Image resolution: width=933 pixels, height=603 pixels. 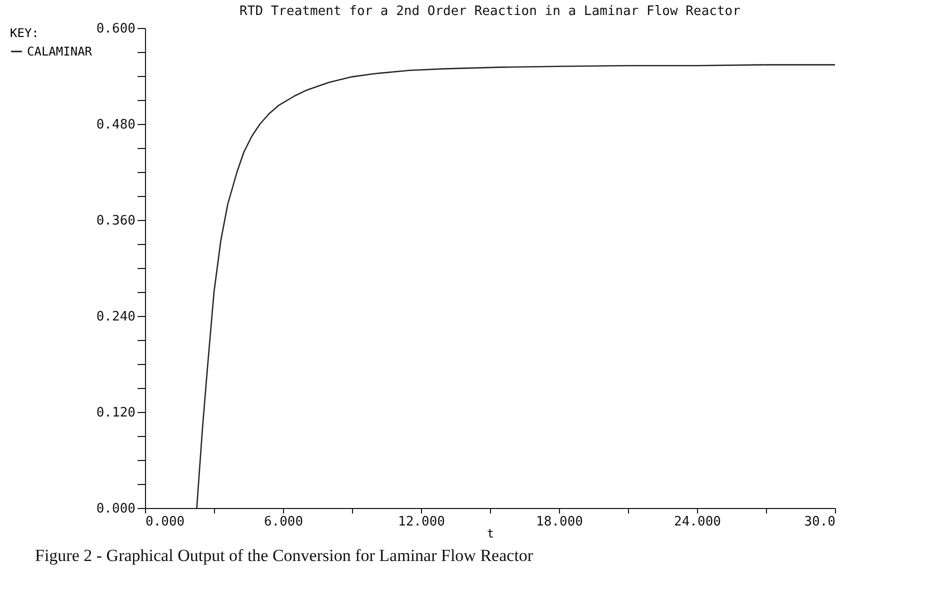 I want to click on x-tick-label: 30.0, so click(x=820, y=522).